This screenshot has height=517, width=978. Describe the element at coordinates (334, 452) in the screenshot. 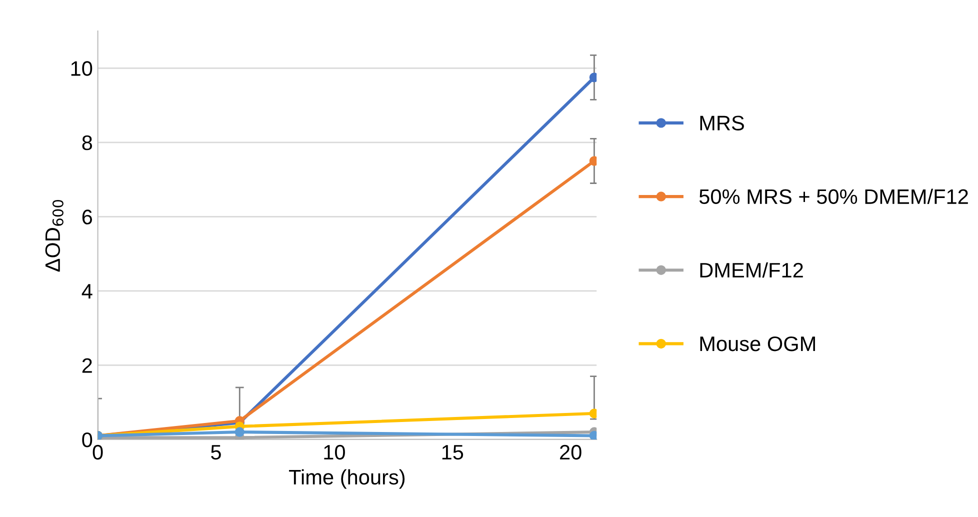

I see `x-tick-label: 10` at that location.